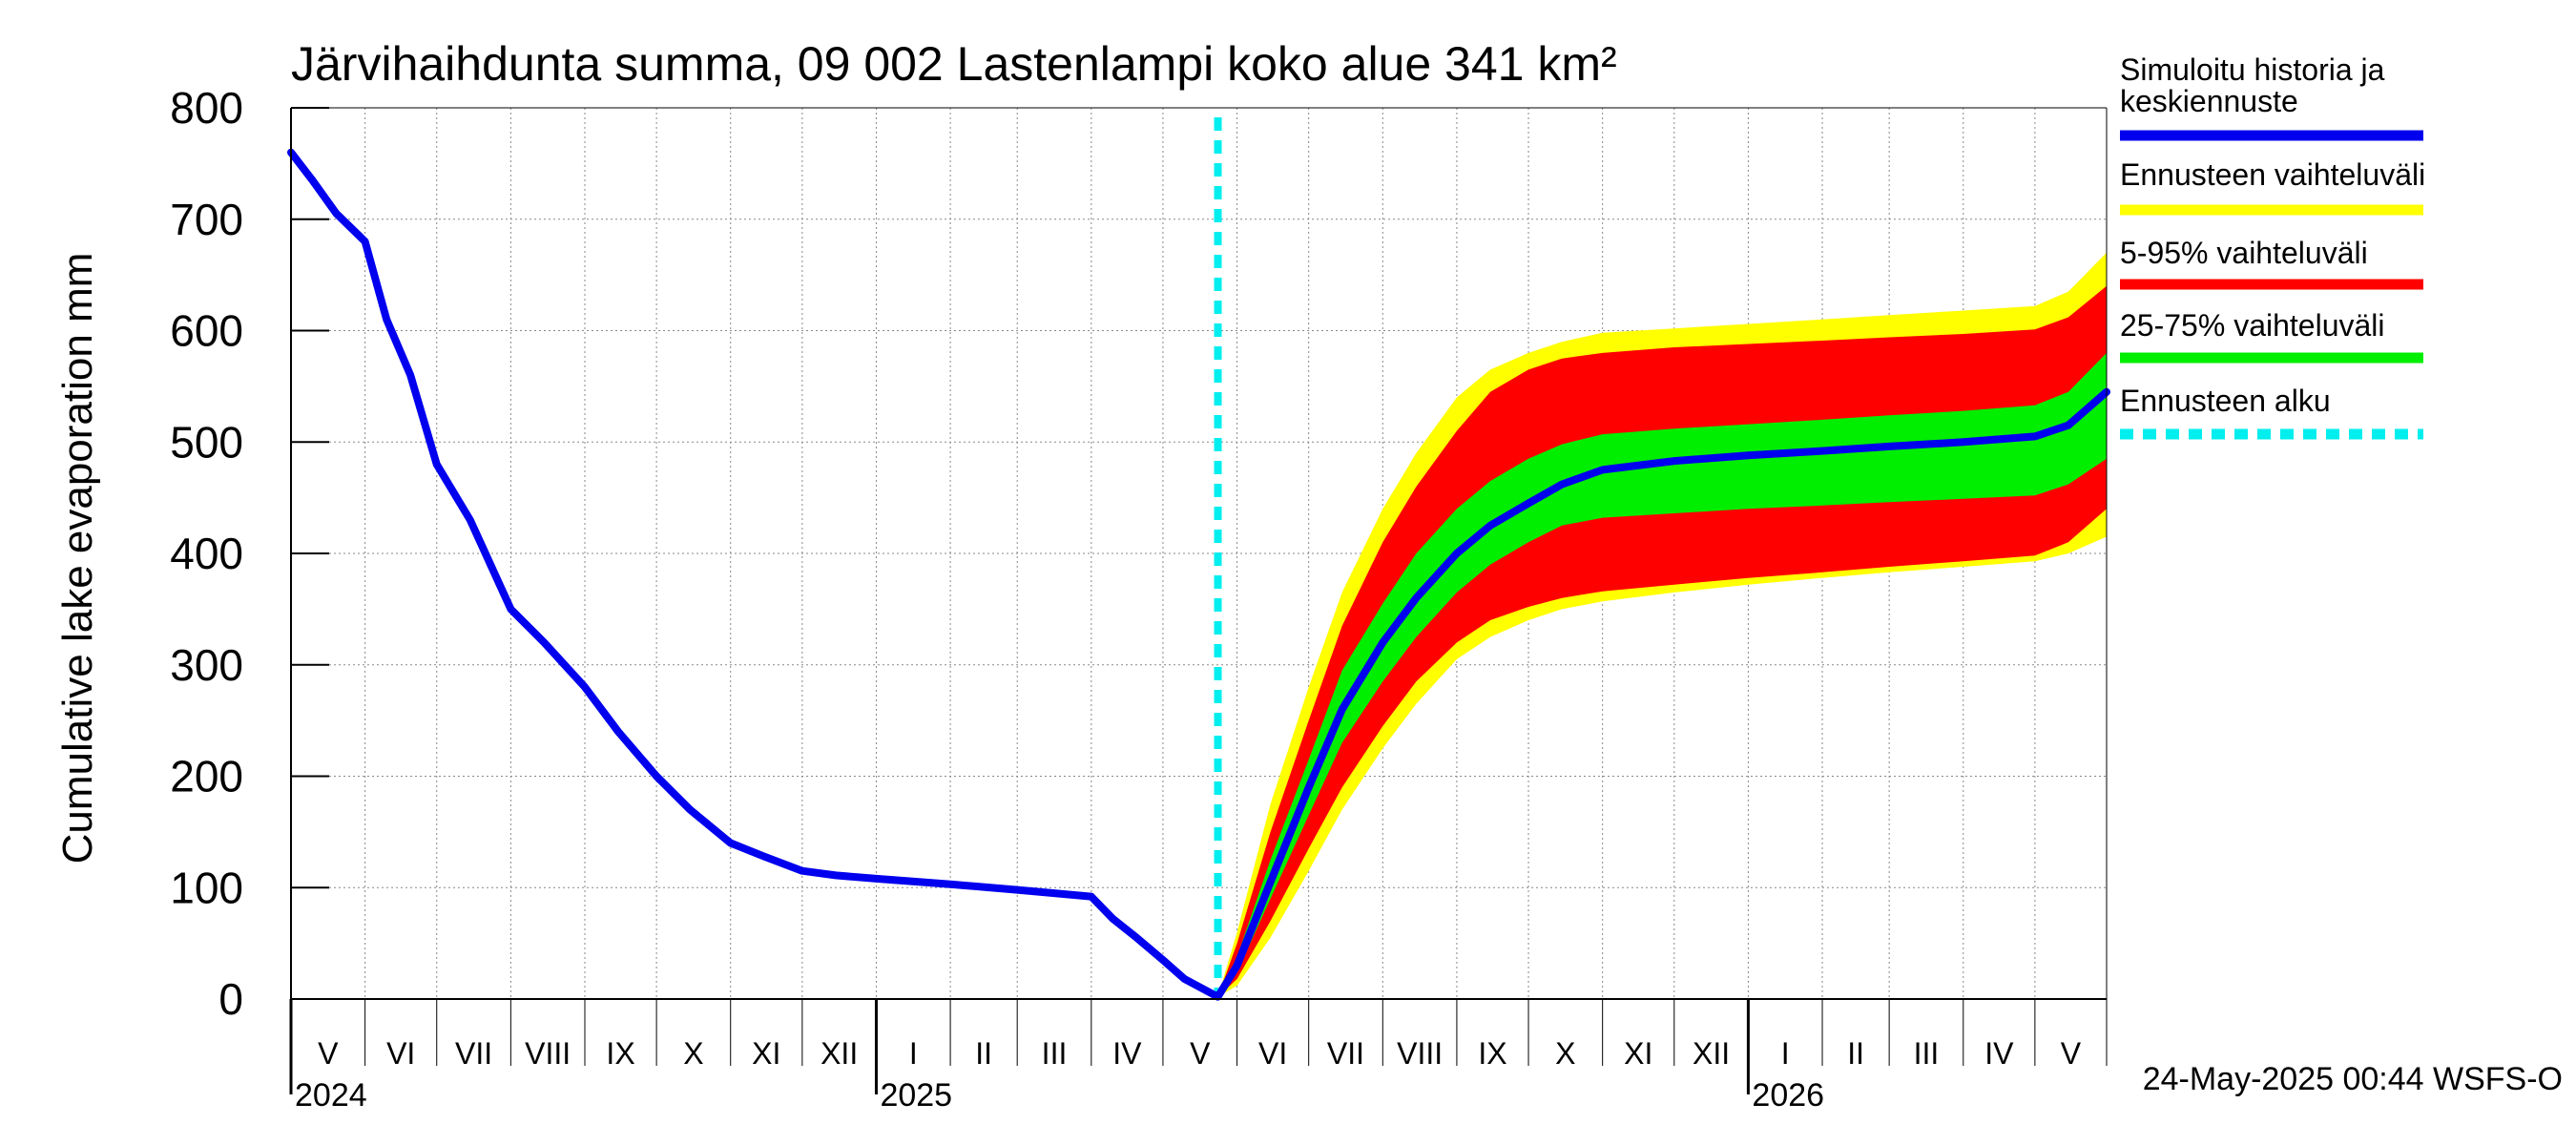 The image size is (2576, 1145). Describe the element at coordinates (2209, 101) in the screenshot. I see `legend-label-line2: keskiennuste` at that location.